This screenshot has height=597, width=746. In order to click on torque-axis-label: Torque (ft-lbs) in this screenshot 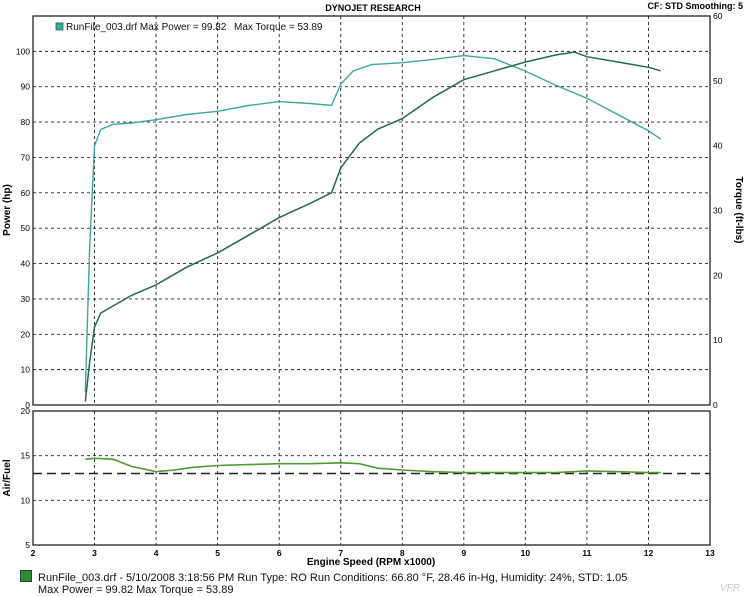, I will do `click(738, 209)`.